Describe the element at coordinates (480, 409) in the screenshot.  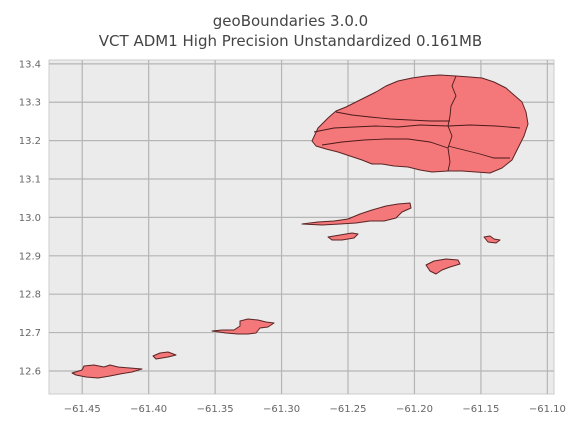
I see `x-tick-label: −61.15` at that location.